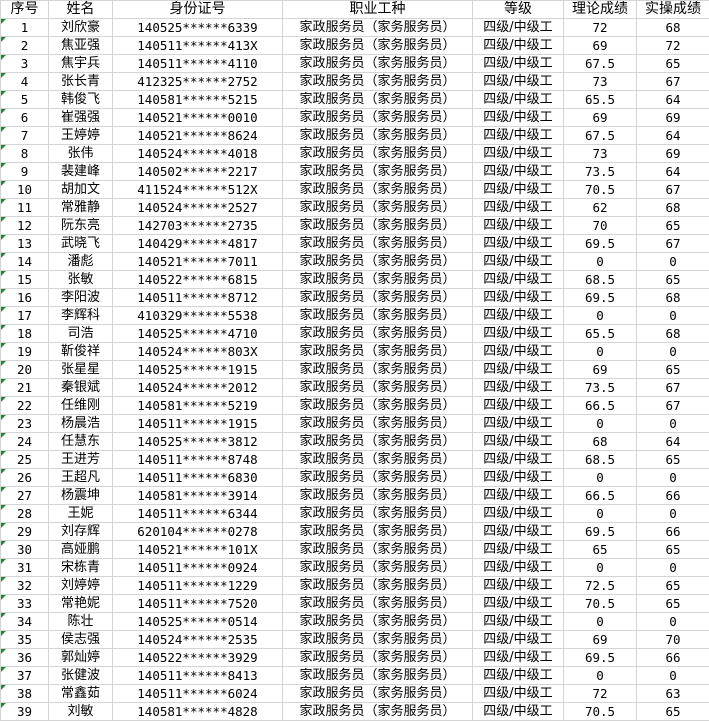  Describe the element at coordinates (80, 603) in the screenshot. I see `cell-name: 常艳妮` at that location.